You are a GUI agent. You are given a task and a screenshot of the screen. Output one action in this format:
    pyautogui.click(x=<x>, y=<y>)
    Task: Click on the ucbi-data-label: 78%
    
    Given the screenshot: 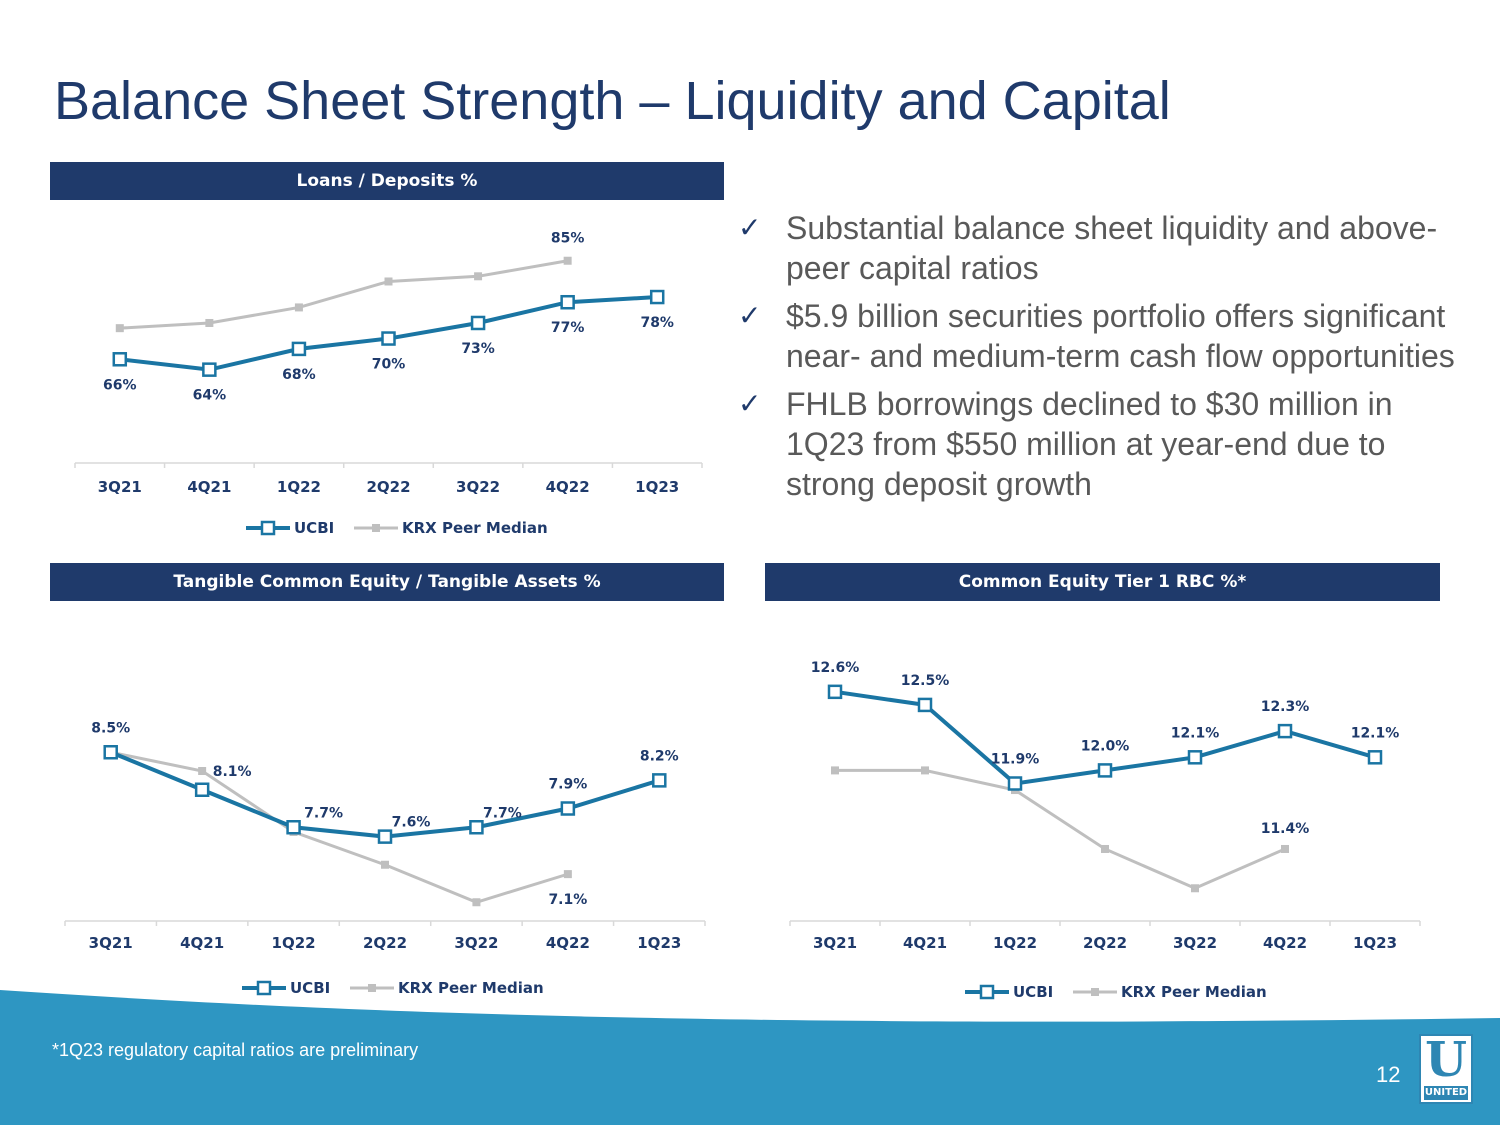 What is the action you would take?
    pyautogui.click(x=657, y=323)
    